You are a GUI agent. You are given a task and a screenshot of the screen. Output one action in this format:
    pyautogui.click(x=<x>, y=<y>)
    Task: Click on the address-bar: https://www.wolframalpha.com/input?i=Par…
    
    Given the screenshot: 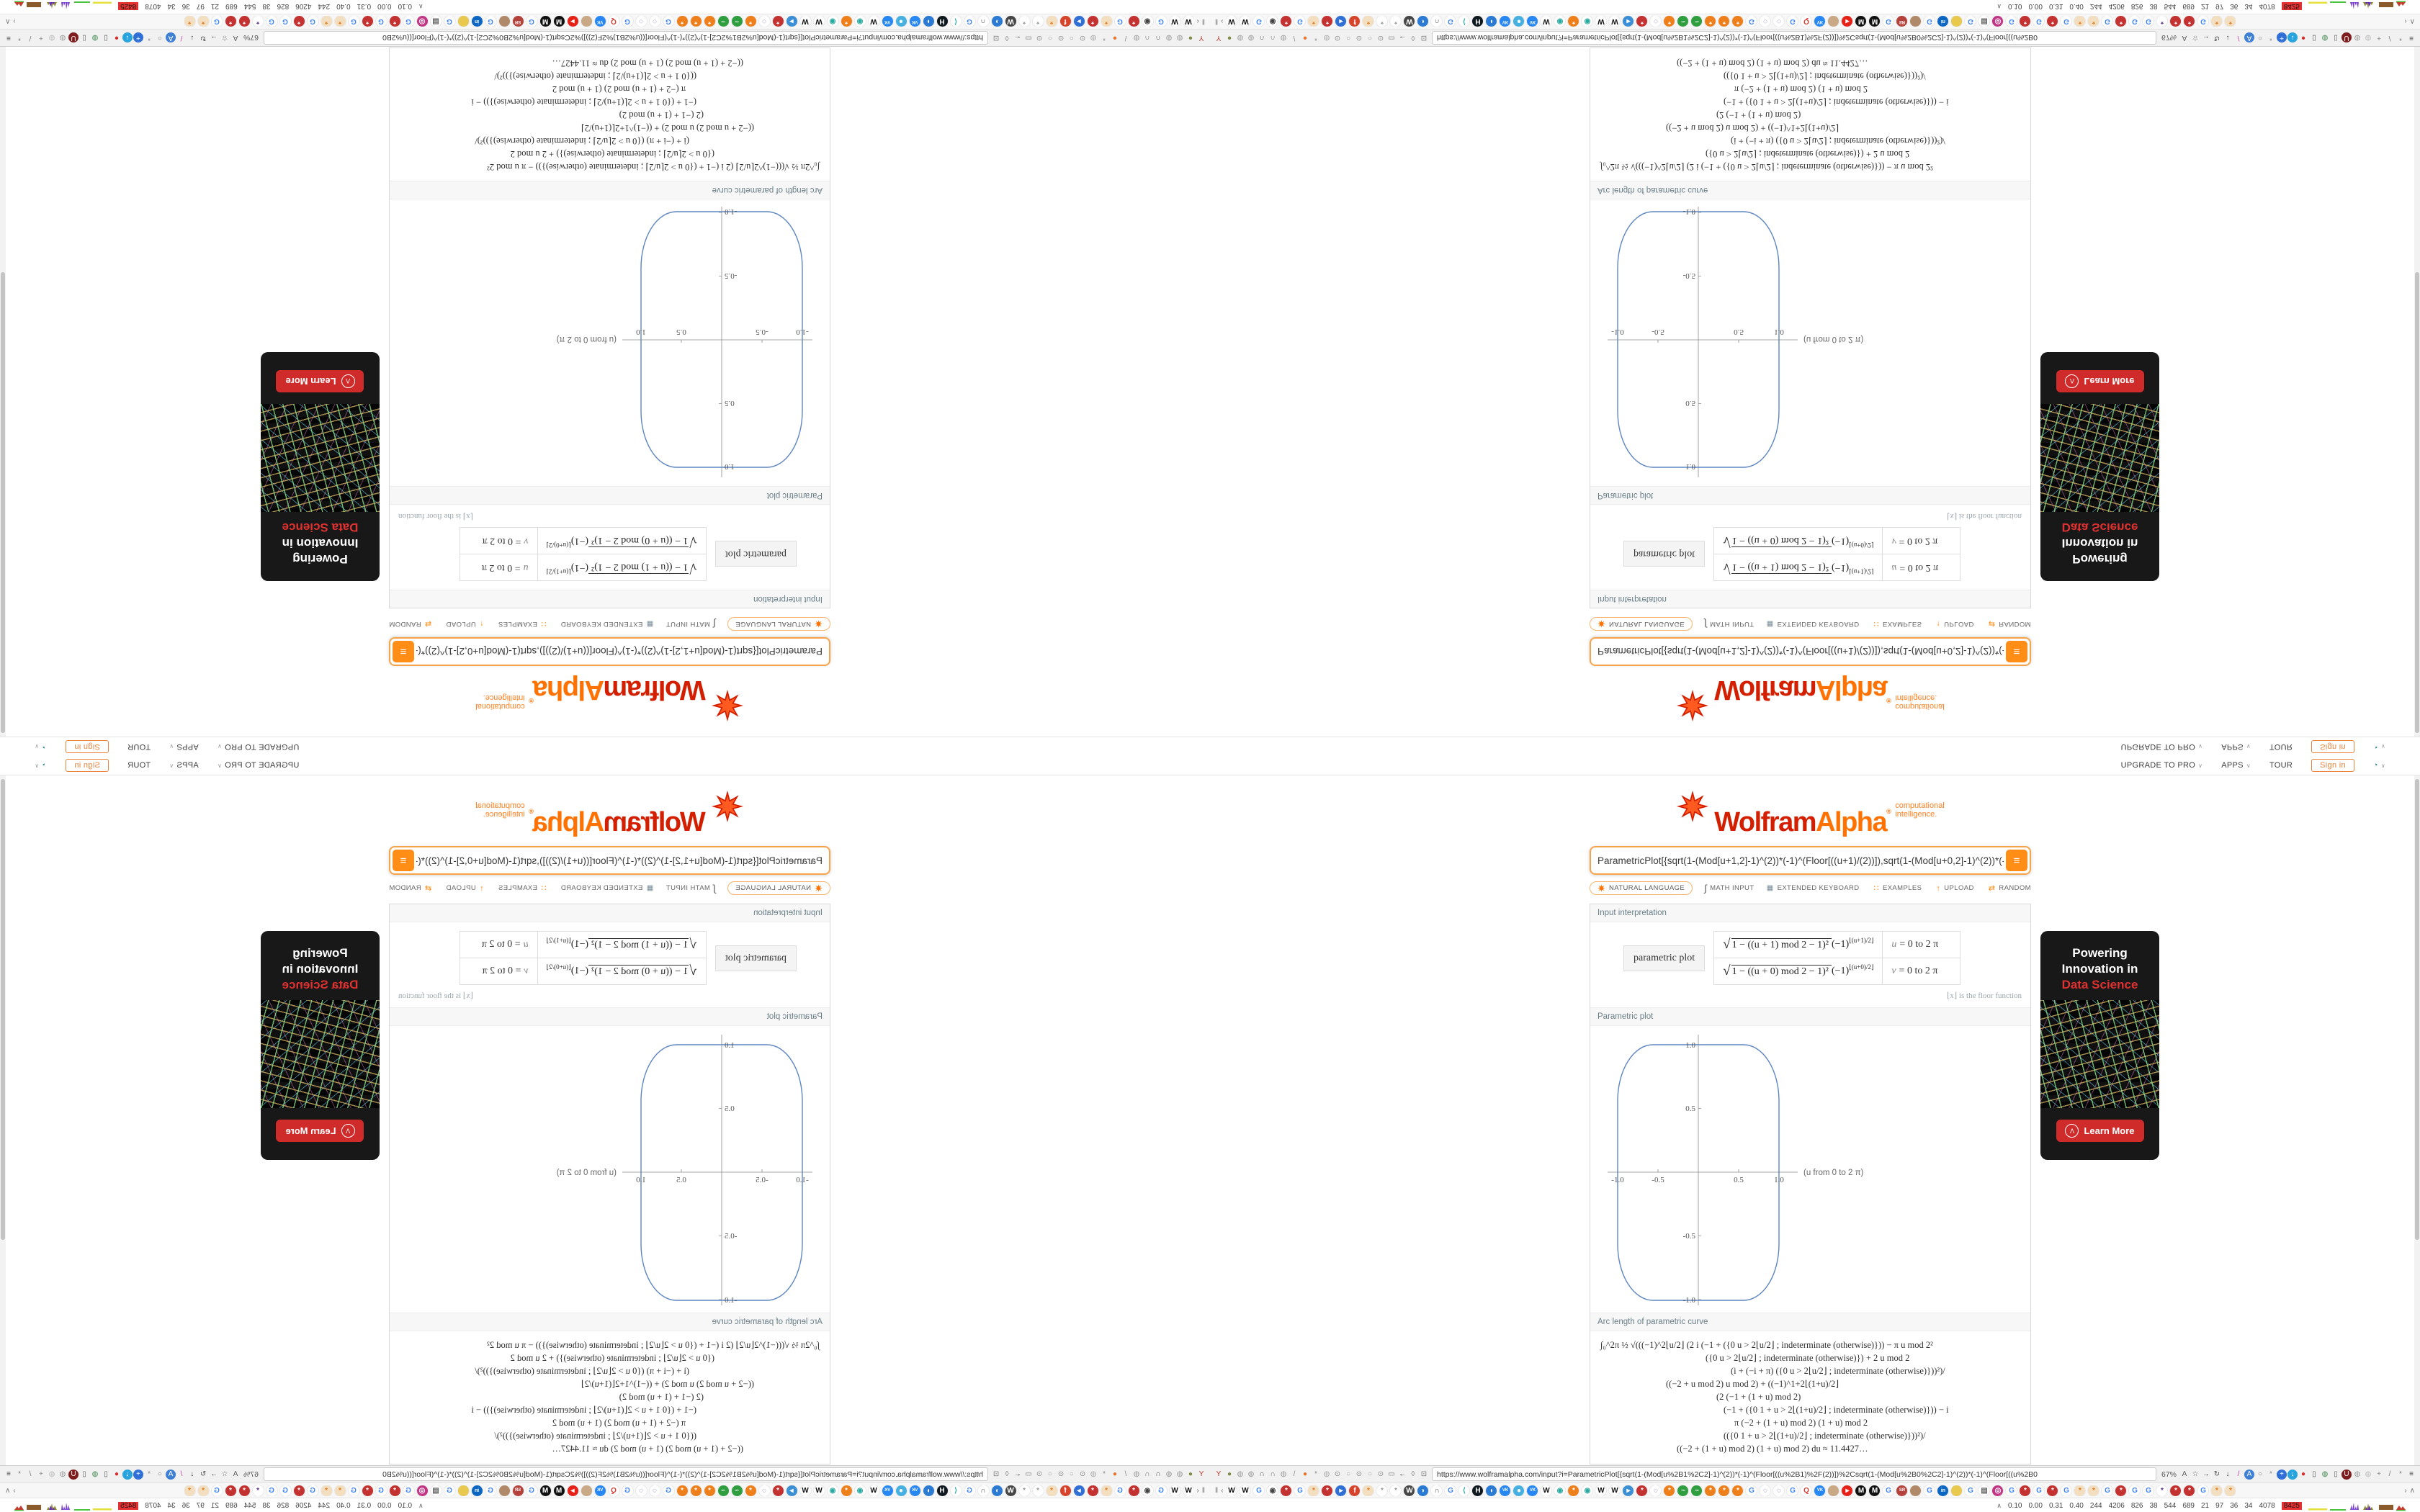 What is the action you would take?
    pyautogui.click(x=626, y=1474)
    